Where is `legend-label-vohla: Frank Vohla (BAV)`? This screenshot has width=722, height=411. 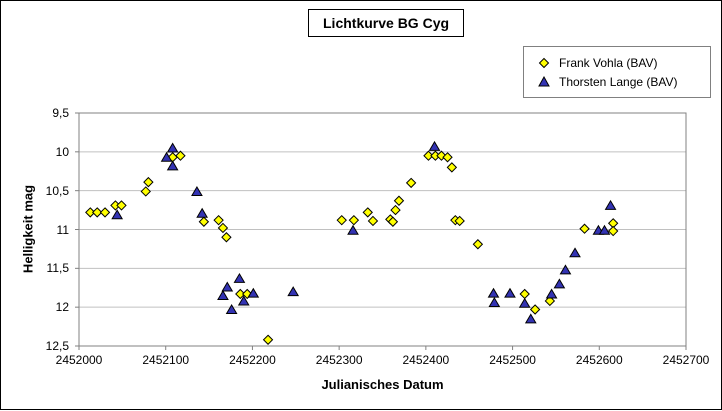
legend-label-vohla: Frank Vohla (BAV) is located at coordinates (608, 62).